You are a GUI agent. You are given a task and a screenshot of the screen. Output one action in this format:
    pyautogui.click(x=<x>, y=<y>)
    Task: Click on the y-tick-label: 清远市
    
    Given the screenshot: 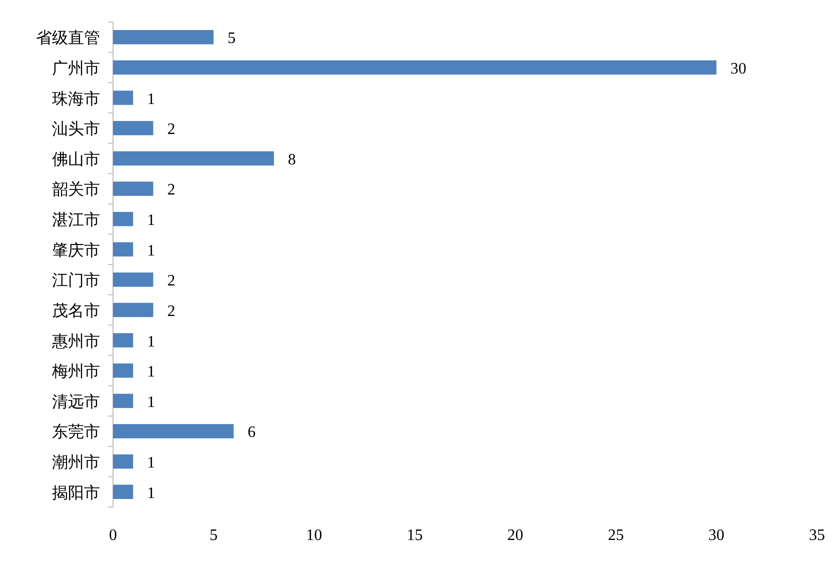 What is the action you would take?
    pyautogui.click(x=76, y=401)
    